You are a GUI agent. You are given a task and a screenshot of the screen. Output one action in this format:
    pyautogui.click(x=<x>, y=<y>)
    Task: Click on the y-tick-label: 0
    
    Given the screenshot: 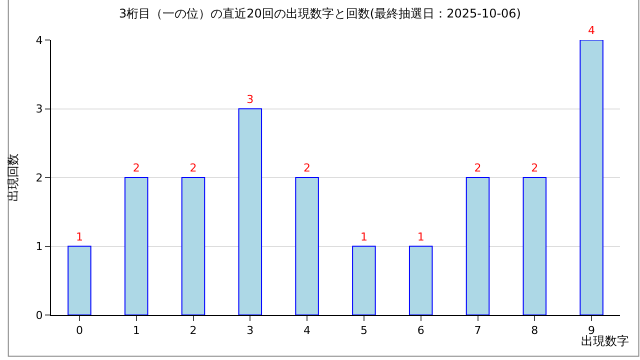 What is the action you would take?
    pyautogui.click(x=39, y=315)
    